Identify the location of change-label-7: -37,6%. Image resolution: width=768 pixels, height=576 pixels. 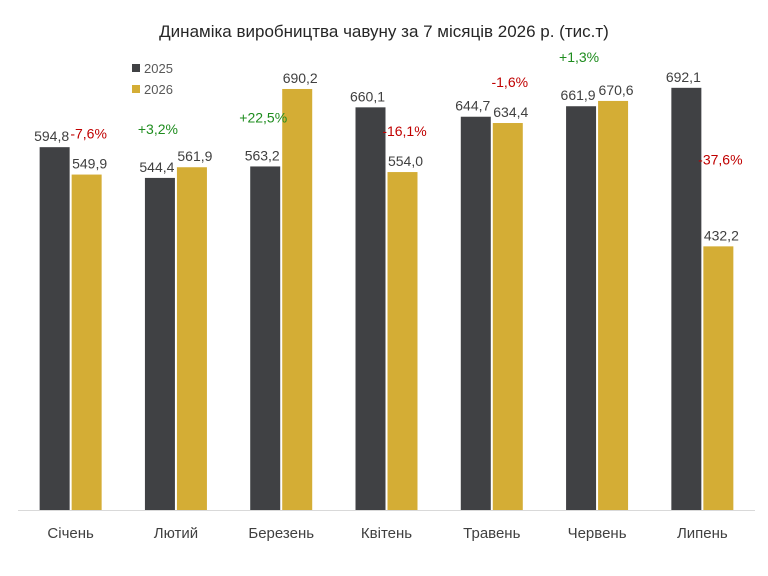
(720, 159).